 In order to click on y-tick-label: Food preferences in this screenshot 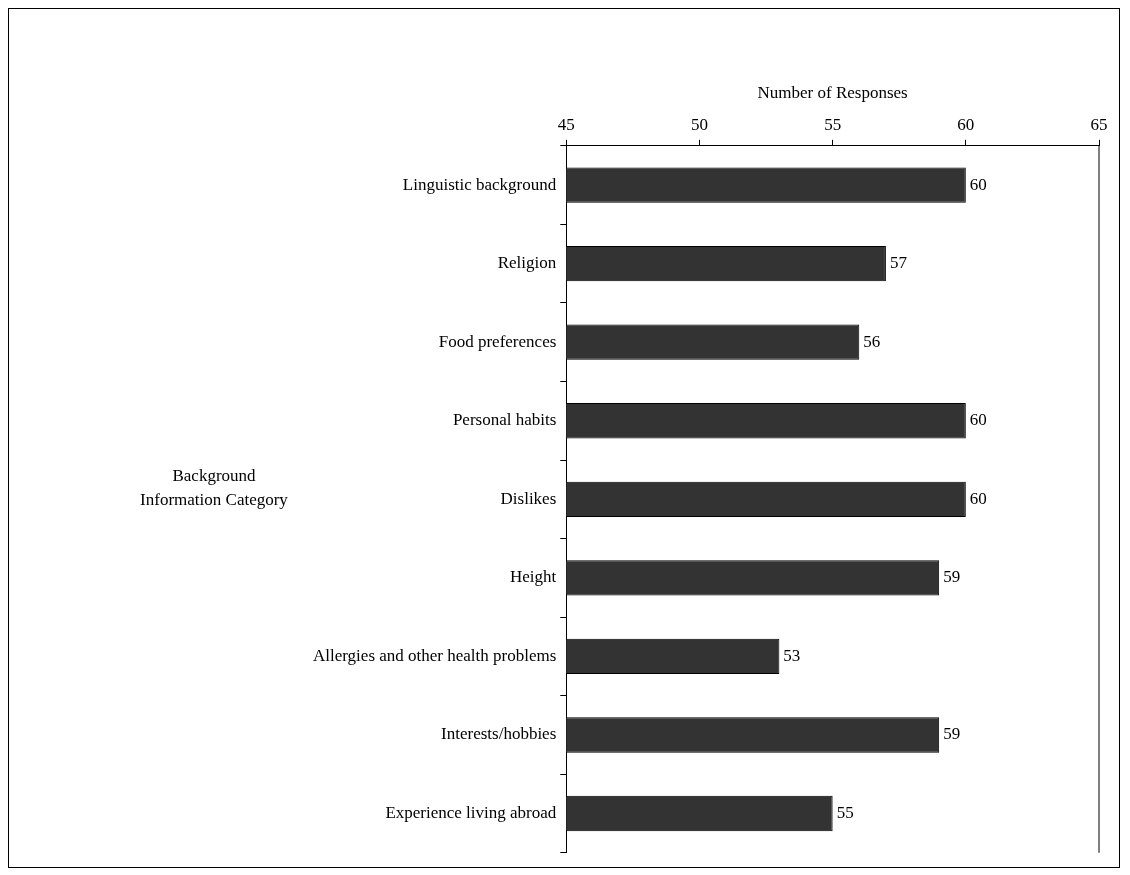, I will do `click(497, 341)`.